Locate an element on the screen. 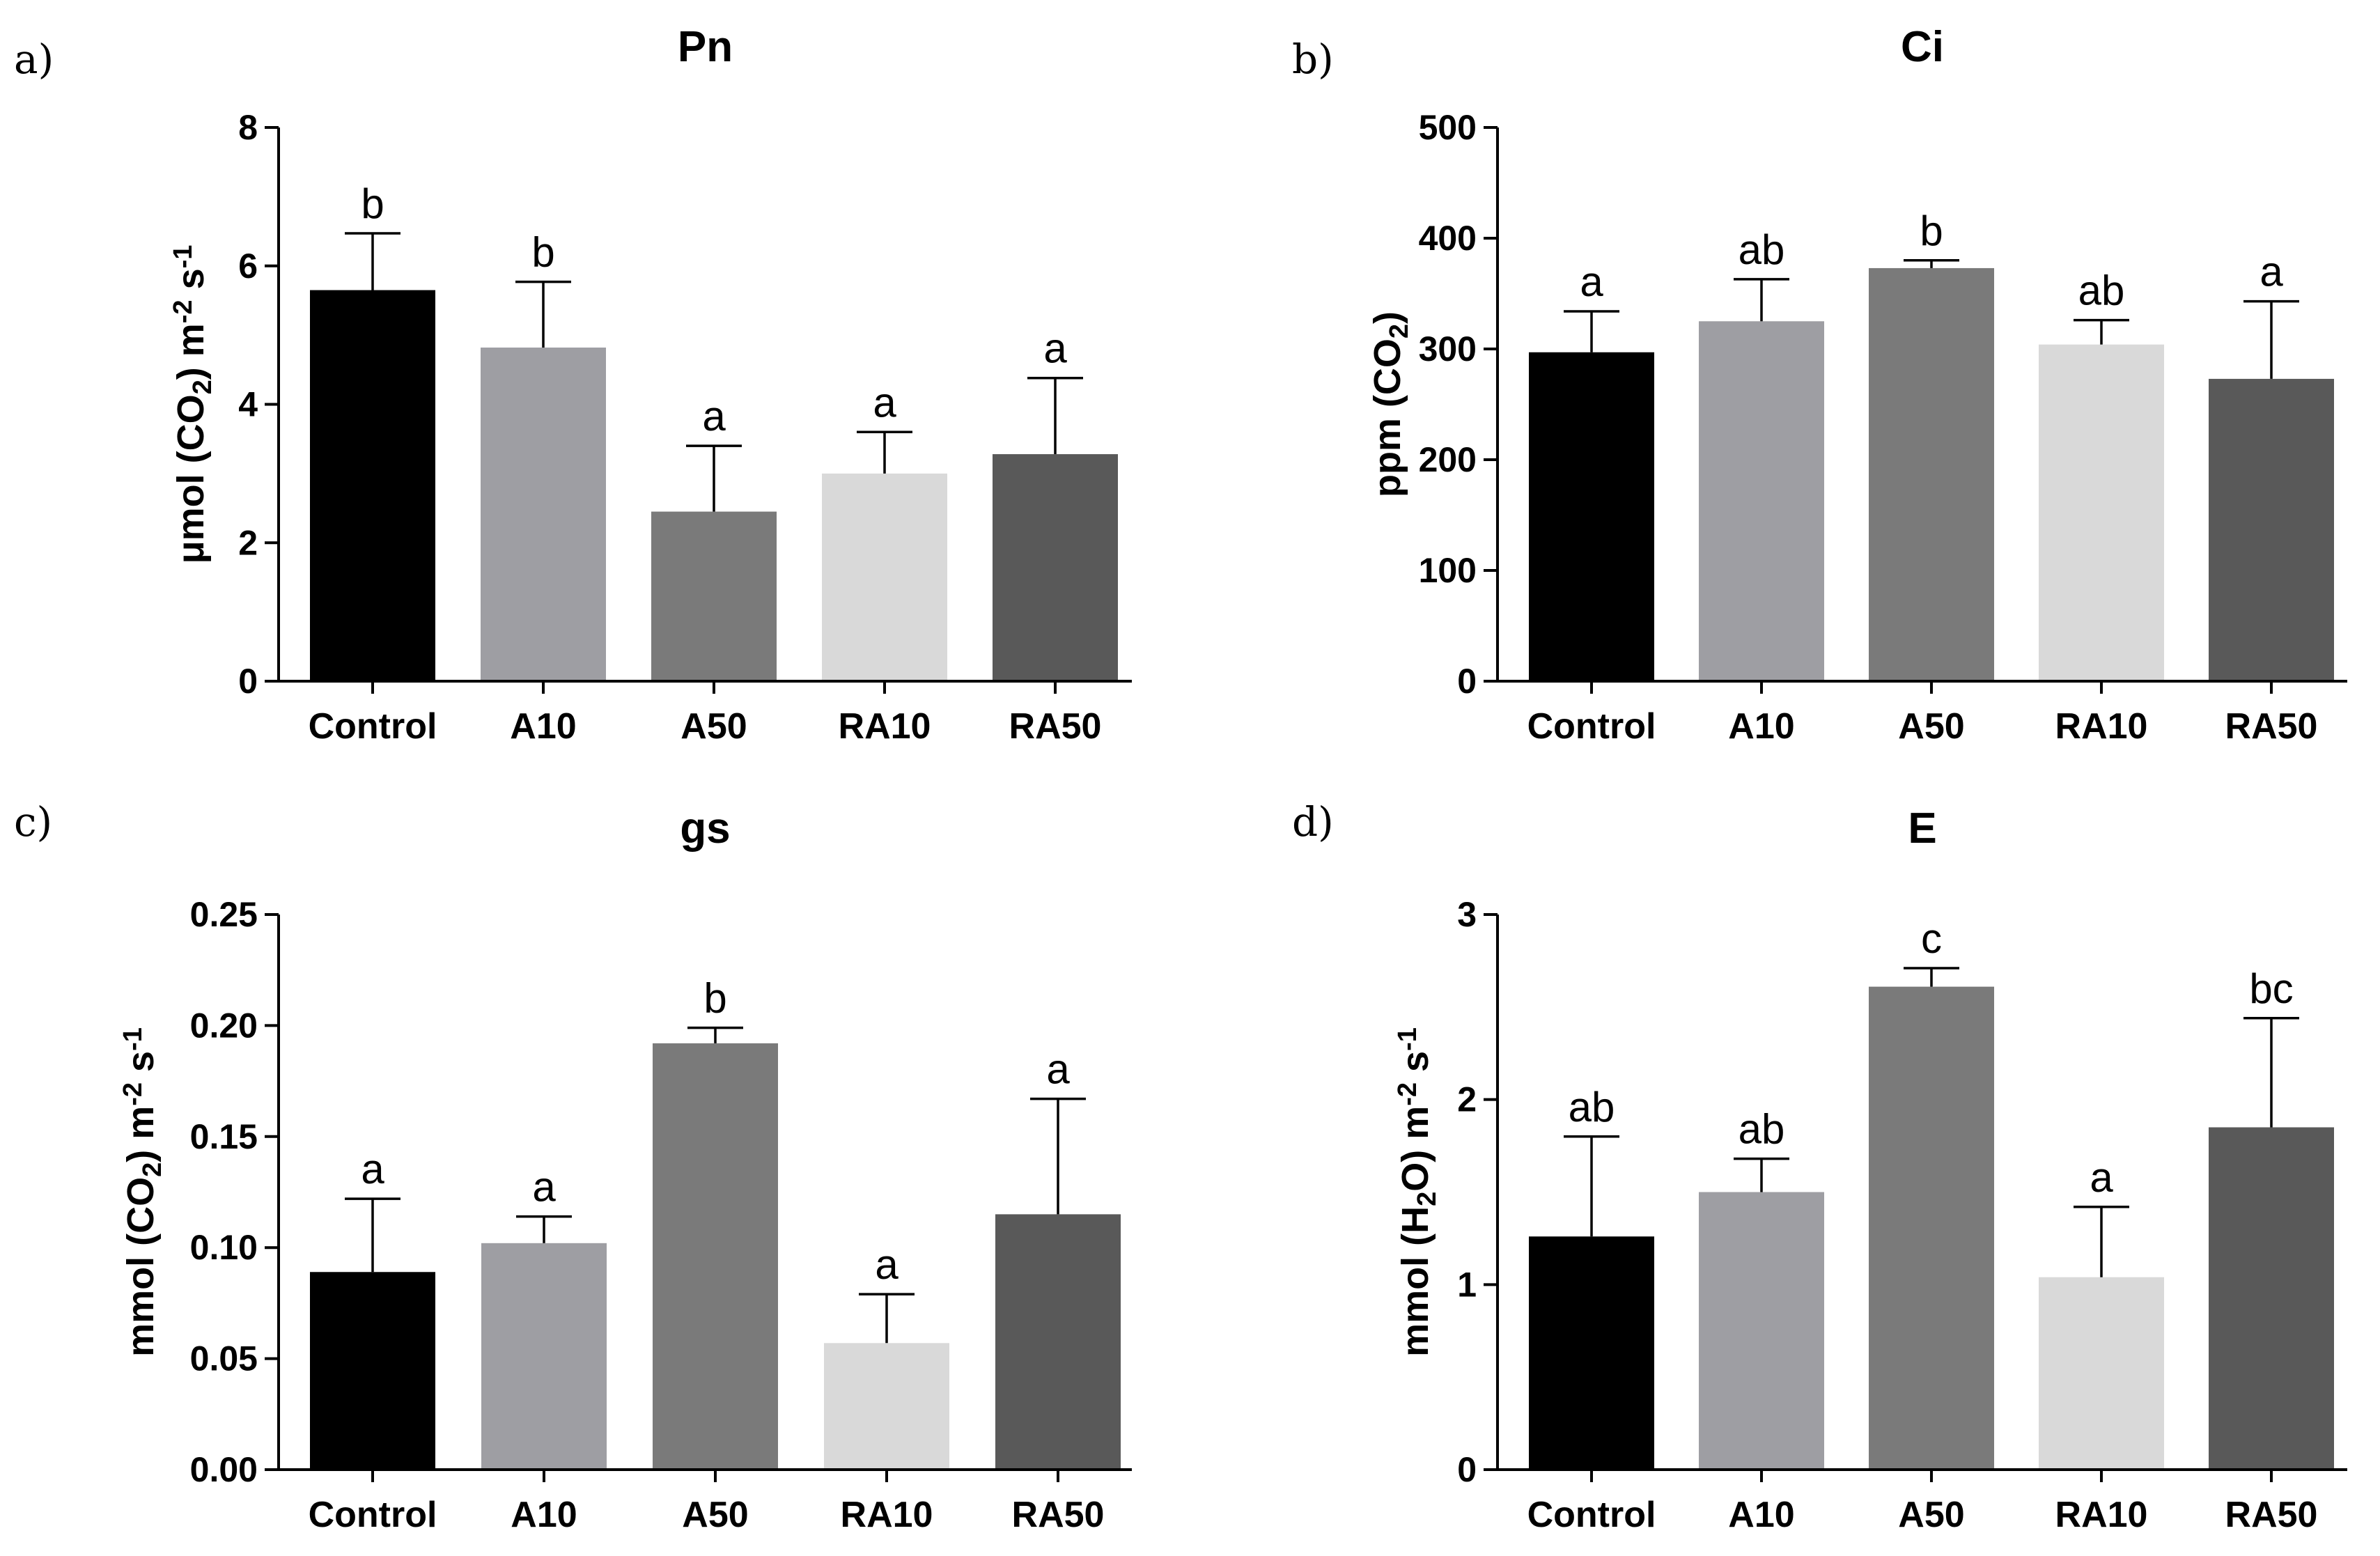 Image resolution: width=2380 pixels, height=1556 pixels. y-axis-label-part: ) m is located at coordinates (191, 351).